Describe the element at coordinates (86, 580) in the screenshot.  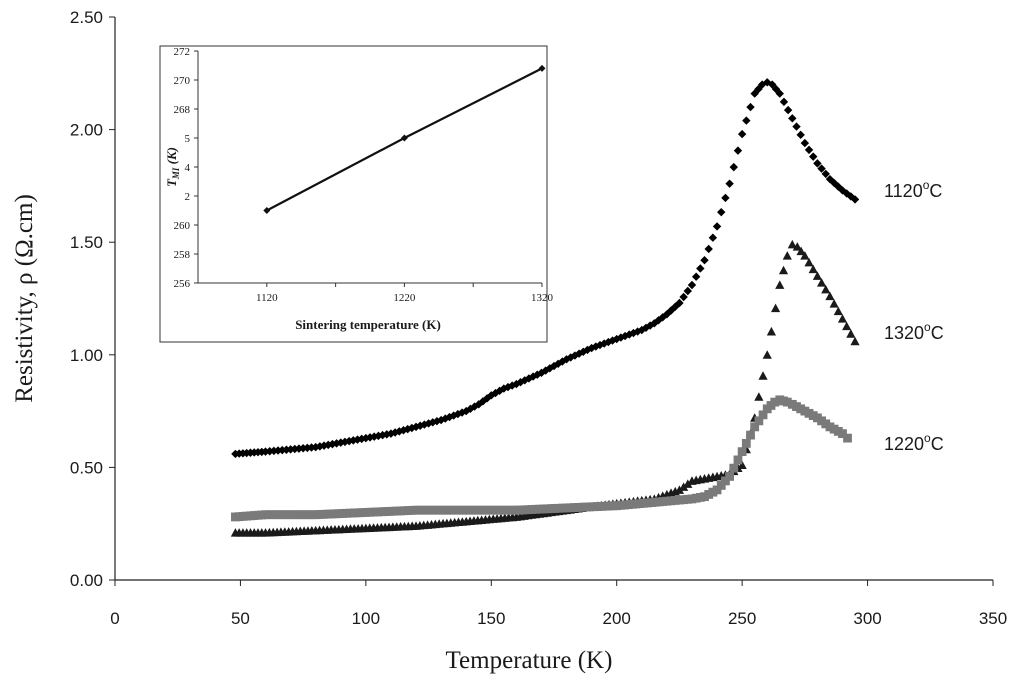
I see `y-tick-label: 0.00` at that location.